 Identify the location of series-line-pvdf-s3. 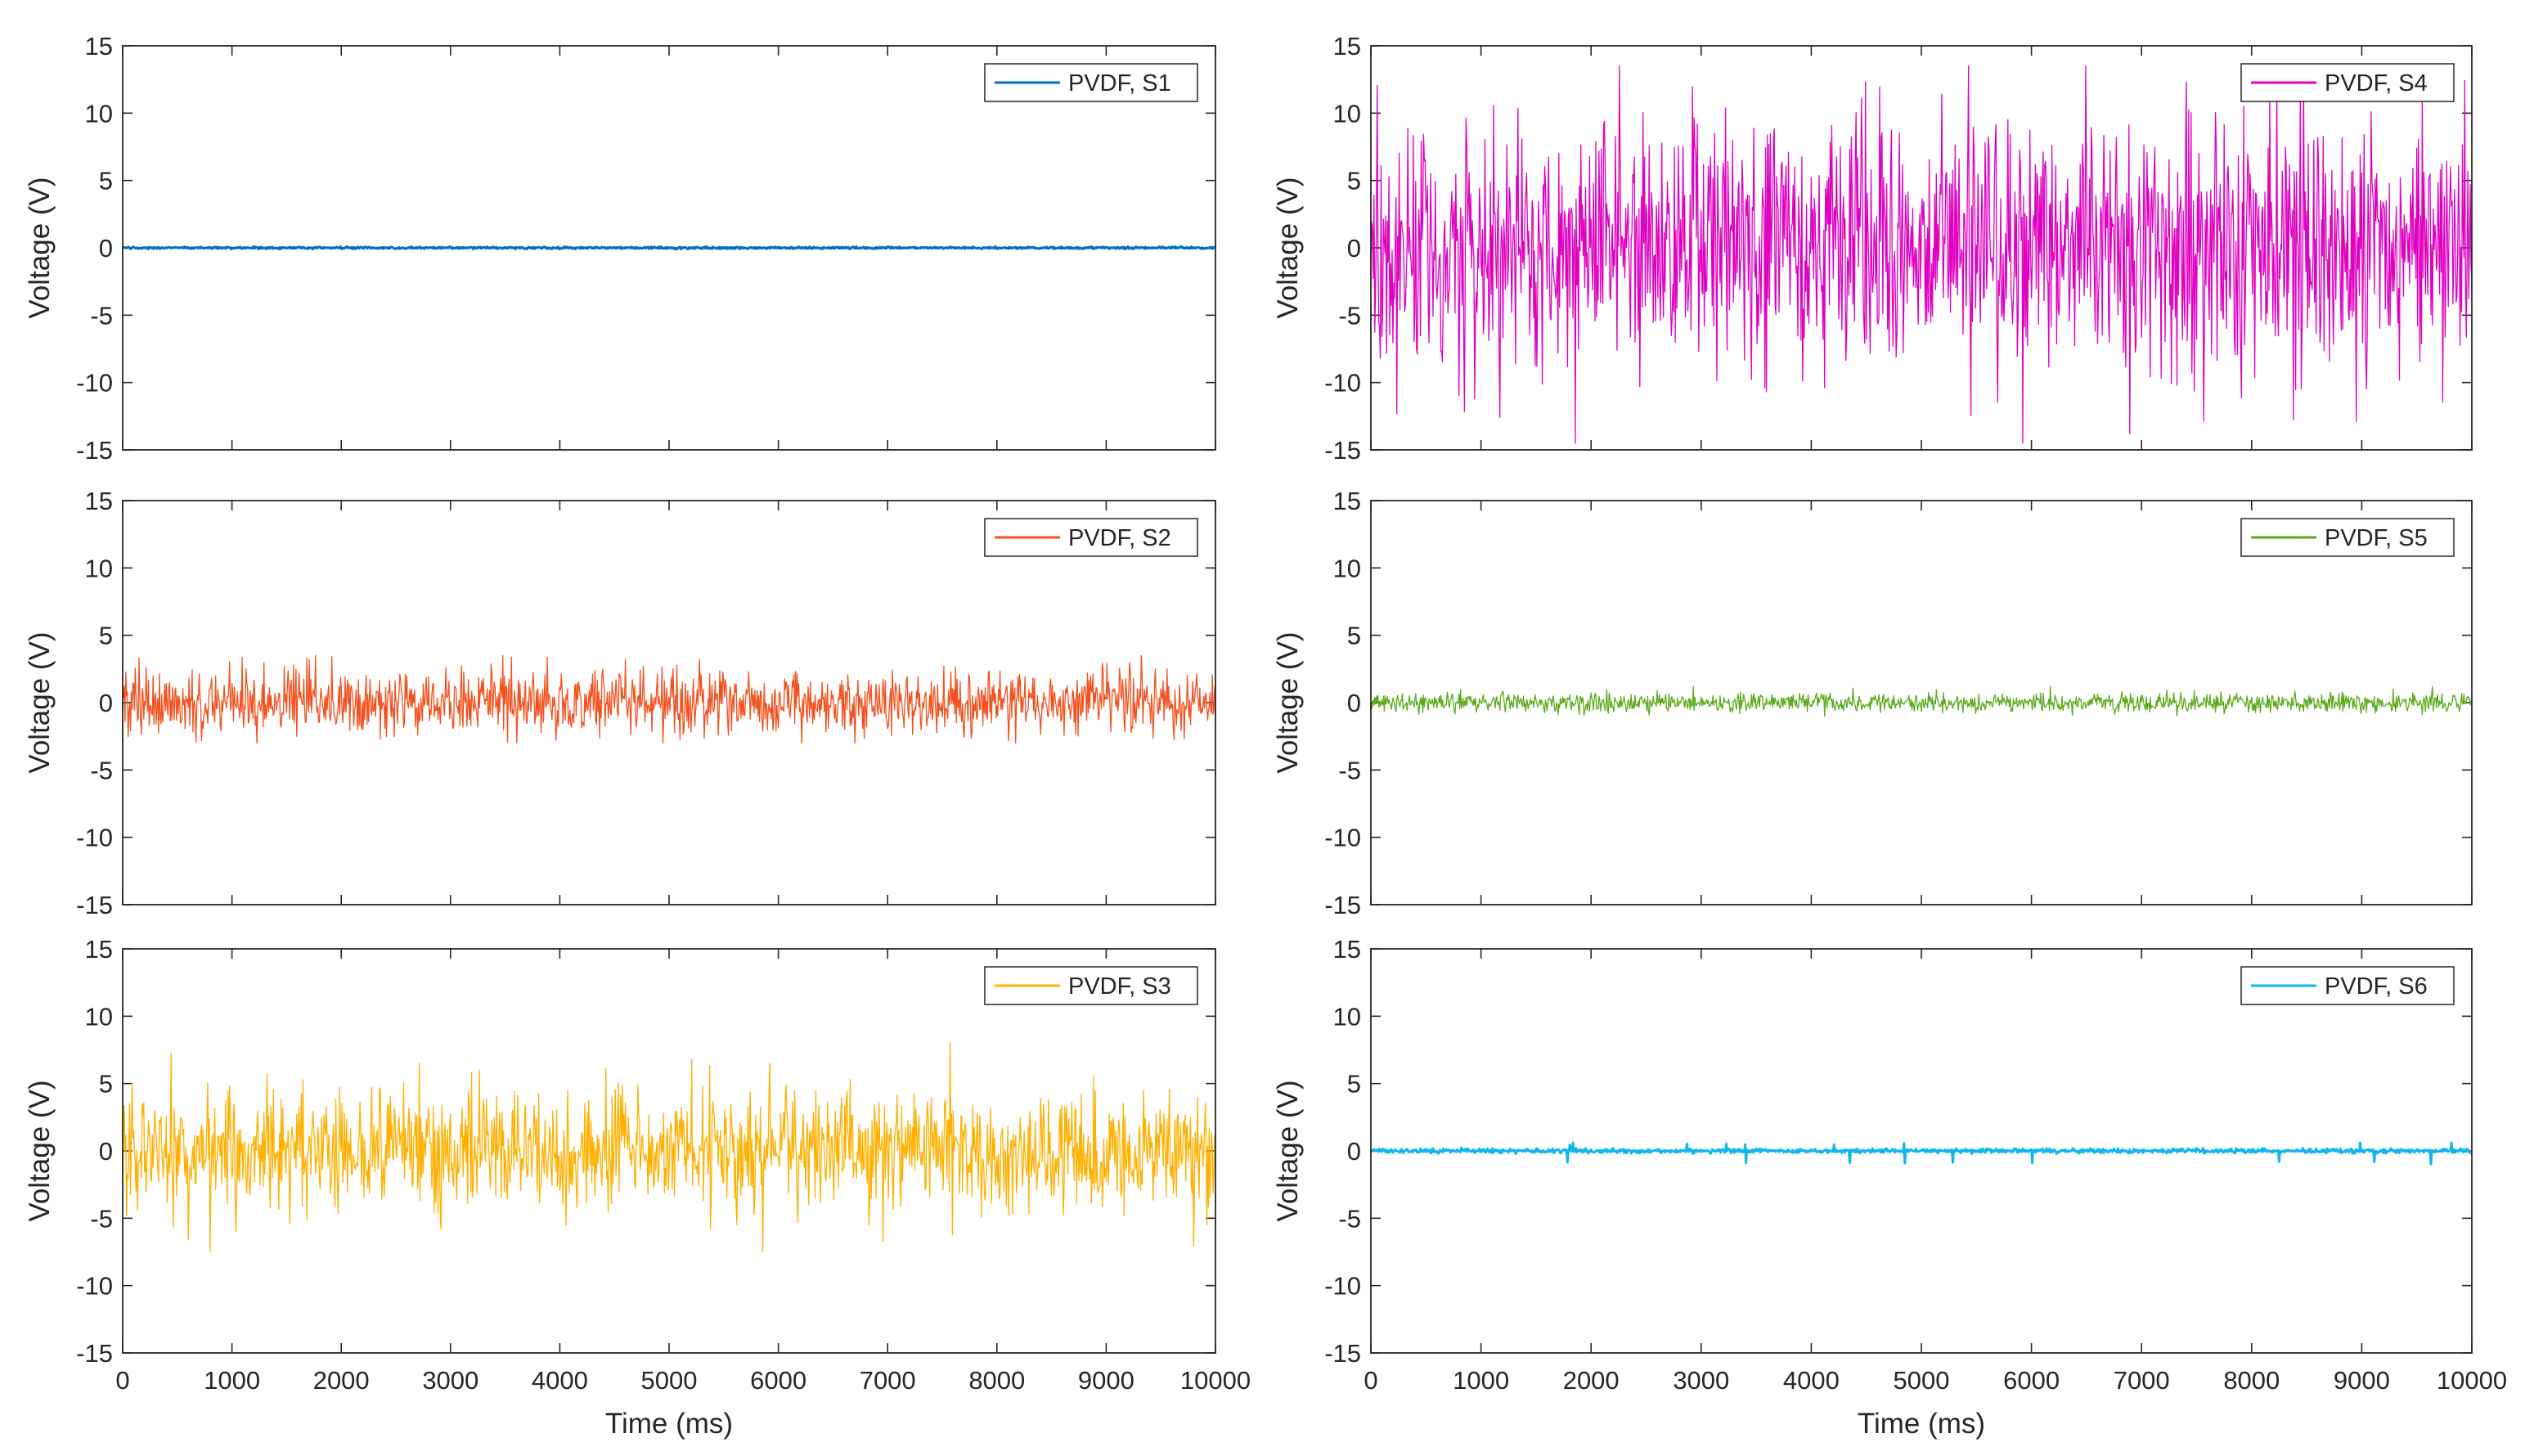
(669, 1148).